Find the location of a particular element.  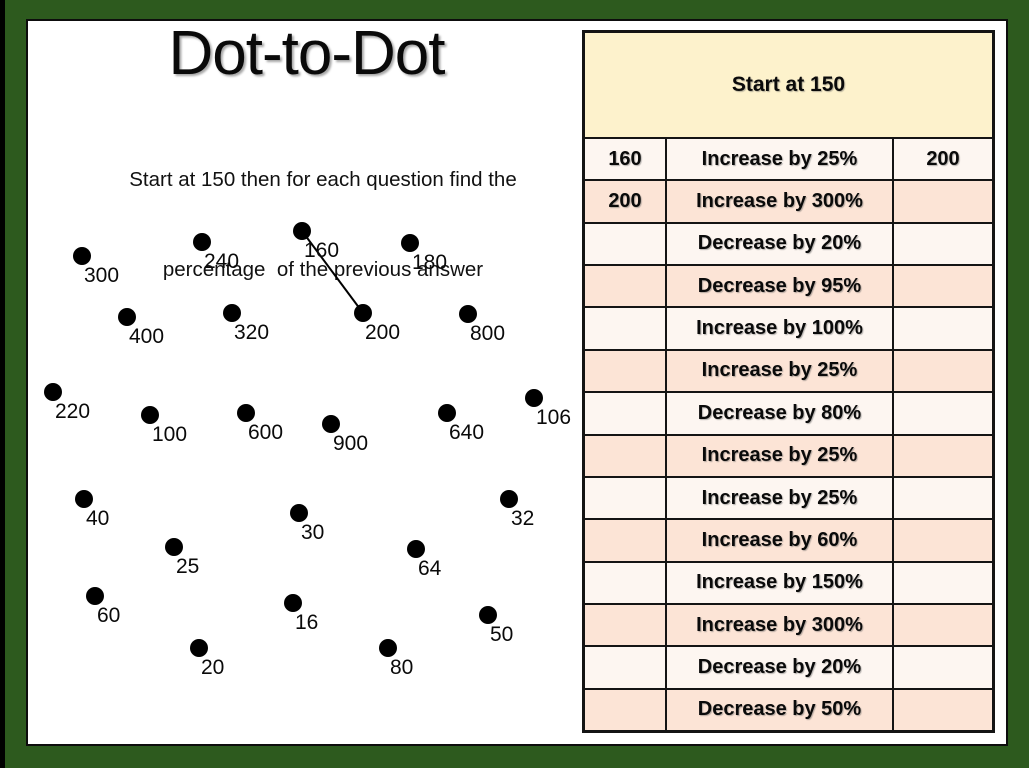

operation-cell-row-14: Decrease by 50% is located at coordinates (779, 709).